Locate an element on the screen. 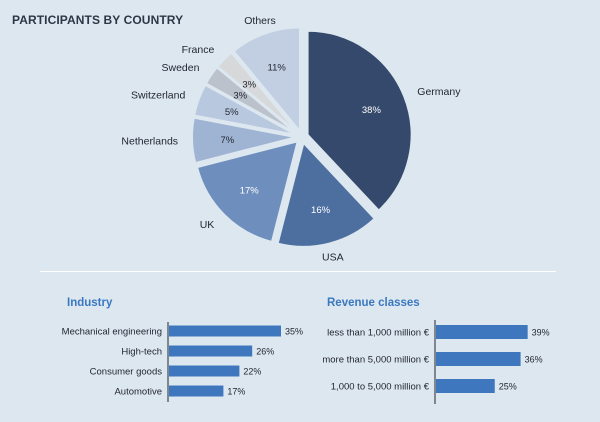 The height and width of the screenshot is (422, 600). pie-value-others: 11% is located at coordinates (277, 67).